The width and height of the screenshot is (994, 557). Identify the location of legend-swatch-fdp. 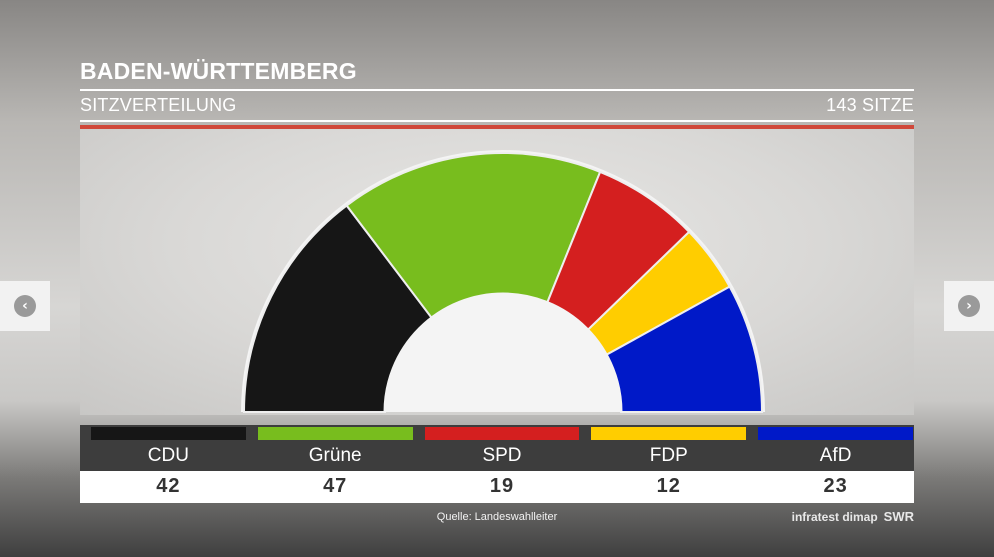
(669, 433).